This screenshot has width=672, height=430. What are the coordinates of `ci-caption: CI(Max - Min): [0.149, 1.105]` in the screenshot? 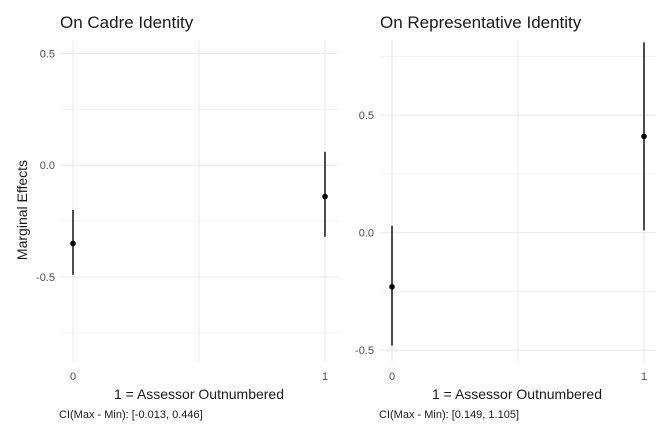 It's located at (449, 415).